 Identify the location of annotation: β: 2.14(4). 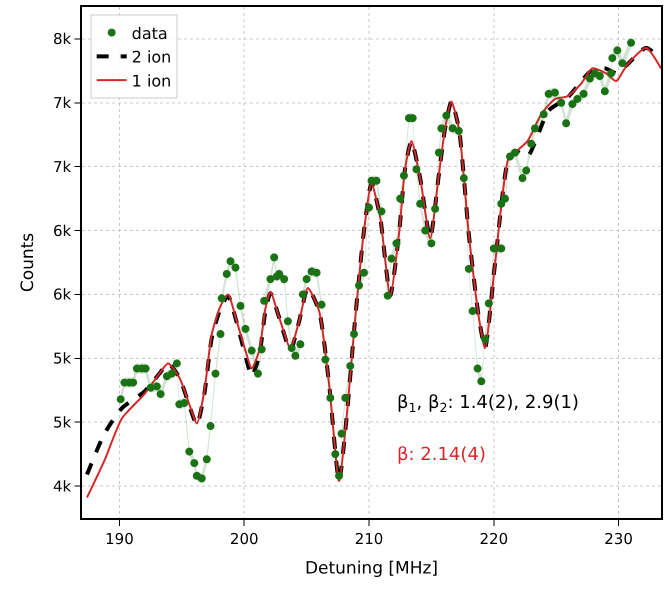
(441, 454).